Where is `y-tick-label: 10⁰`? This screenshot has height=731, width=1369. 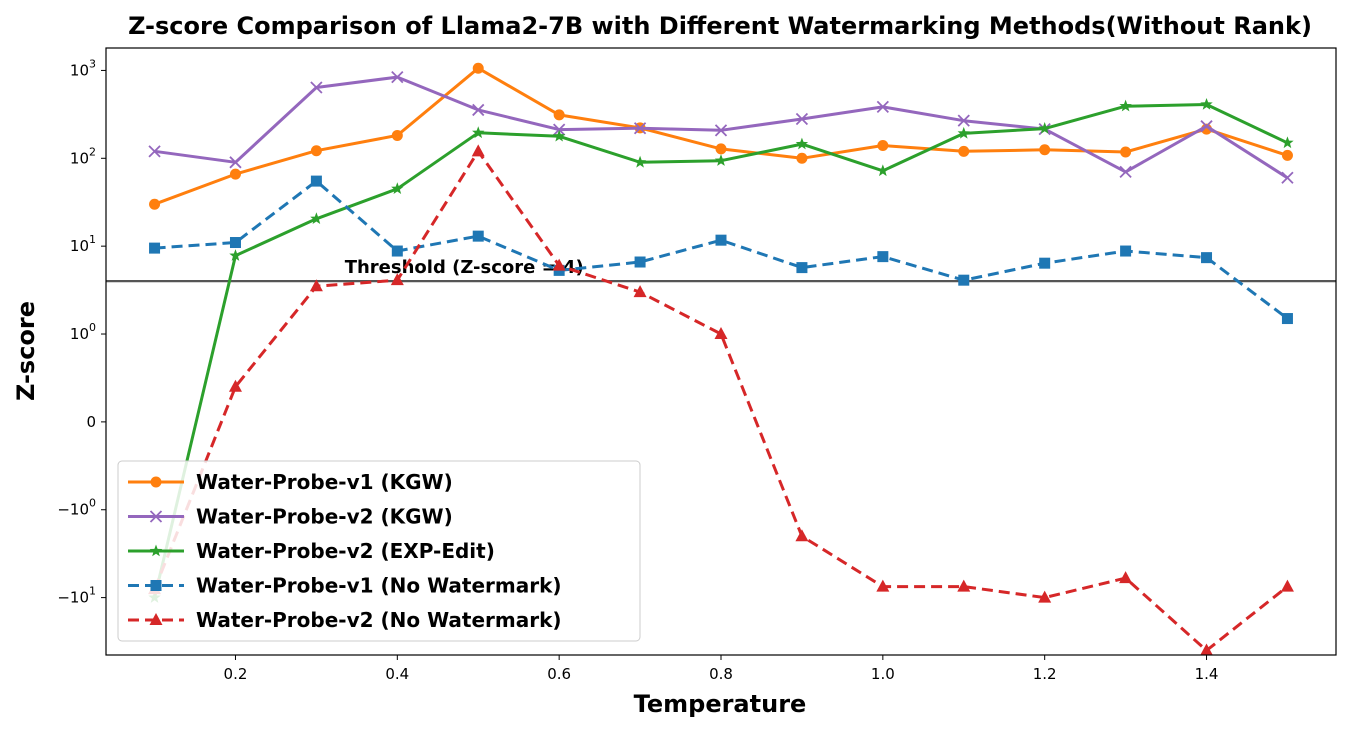 y-tick-label: 10⁰ is located at coordinates (83, 332).